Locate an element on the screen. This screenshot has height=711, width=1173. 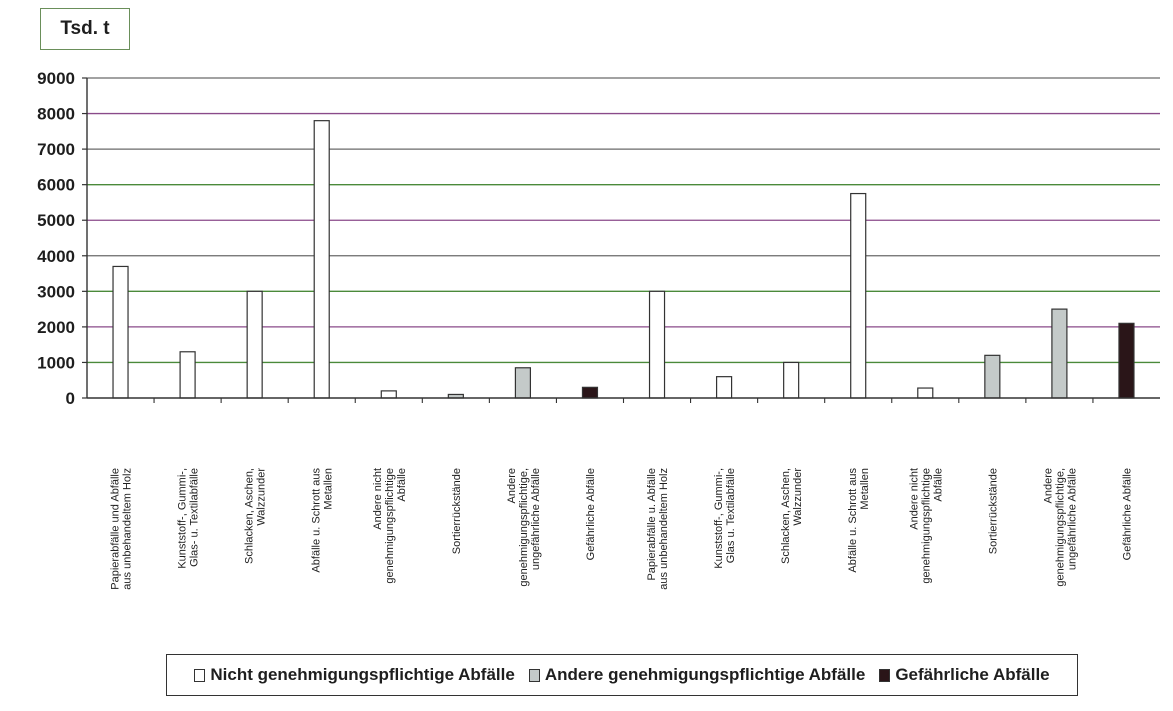
y-tick-label: 9000 is located at coordinates (56, 78).